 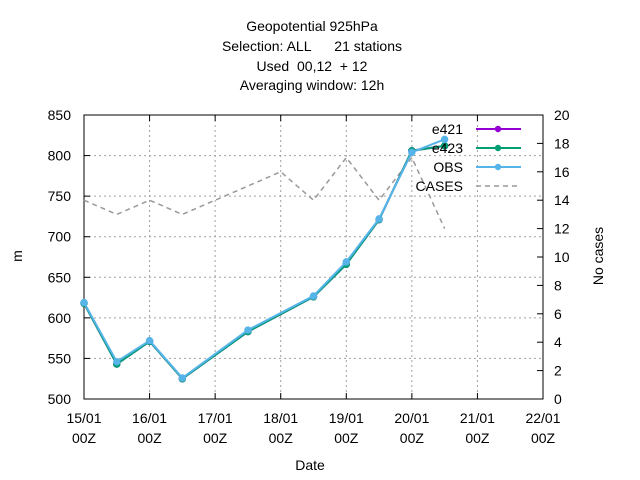 I want to click on y2-tick-label: 4, so click(x=558, y=342).